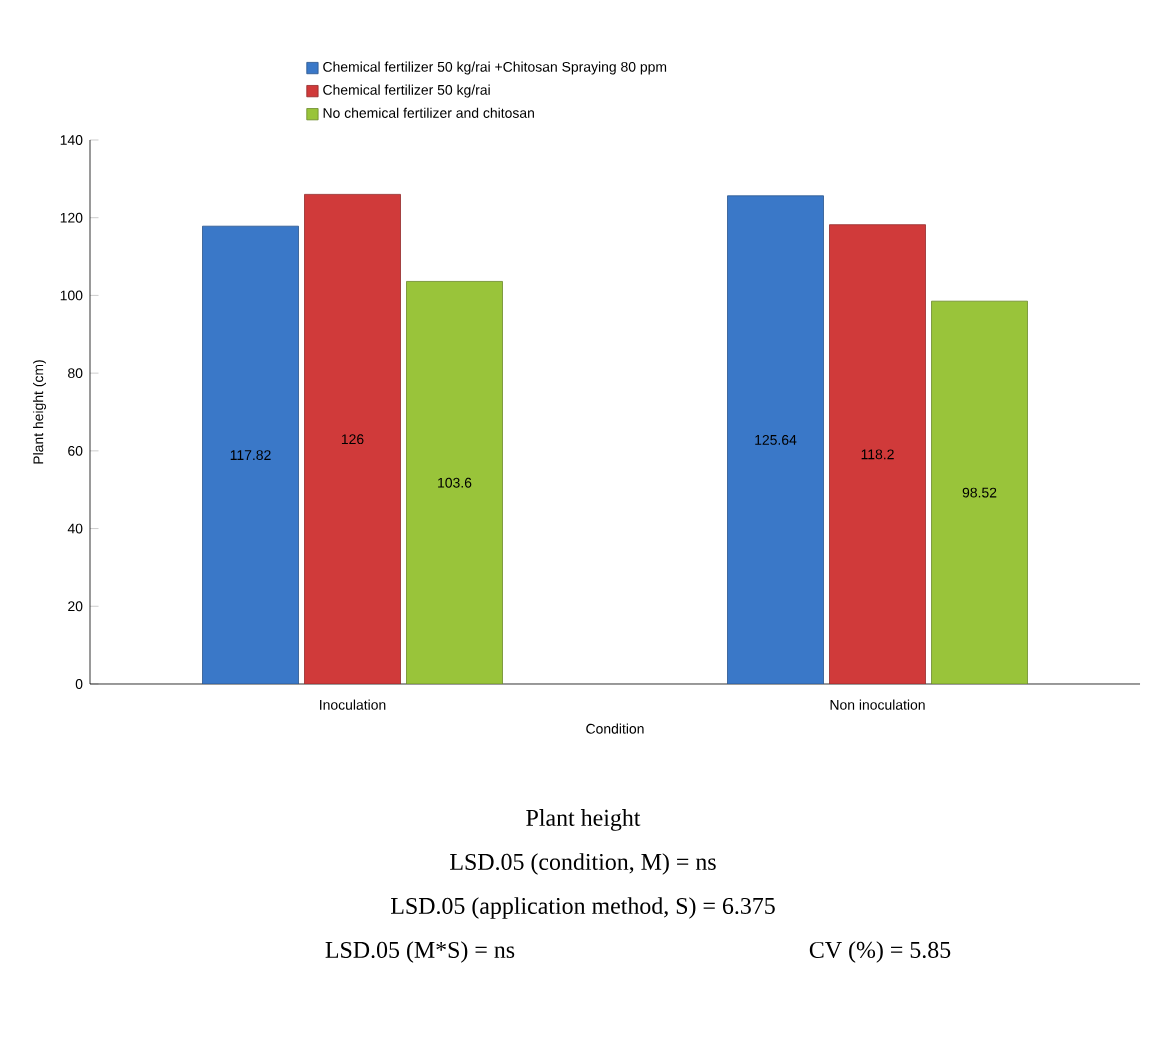 The width and height of the screenshot is (1166, 1040). I want to click on text: LSD.05 (condition, M) = ns, so click(583, 864).